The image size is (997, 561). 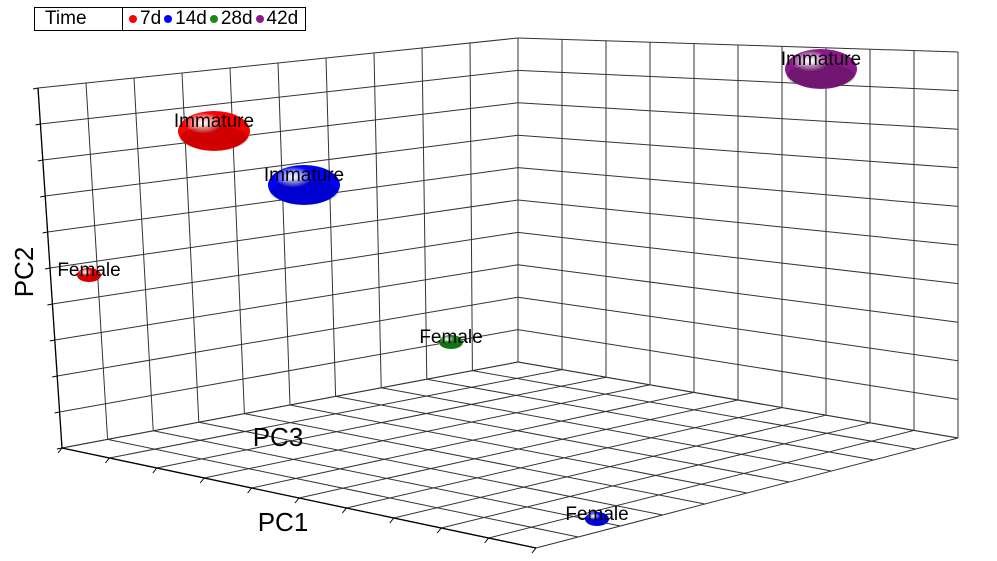 What do you see at coordinates (282, 18) in the screenshot?
I see `legend-label: 42d` at bounding box center [282, 18].